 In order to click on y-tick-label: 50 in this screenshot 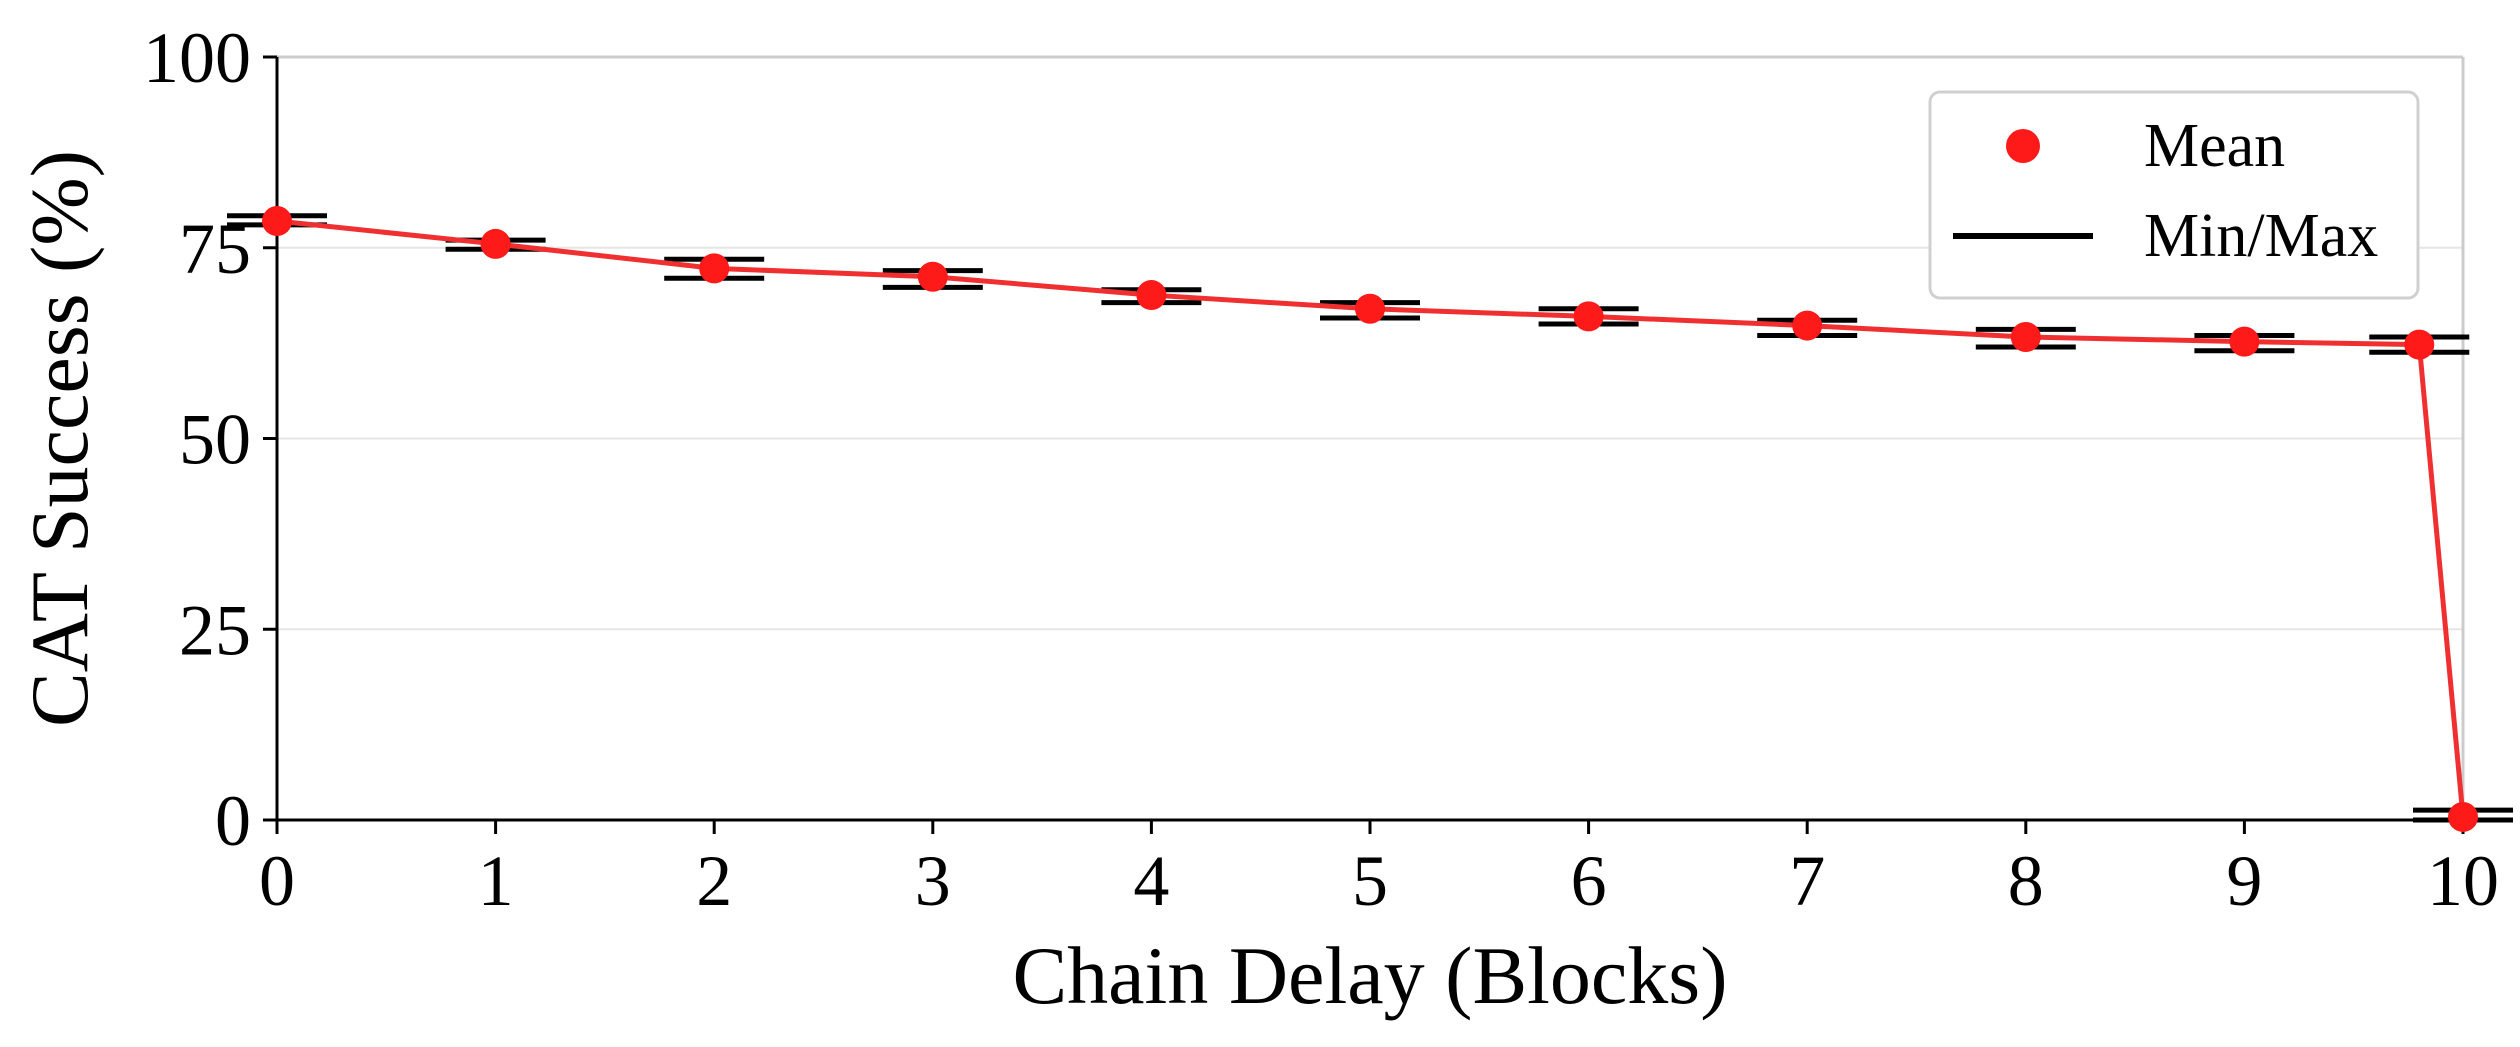, I will do `click(215, 440)`.